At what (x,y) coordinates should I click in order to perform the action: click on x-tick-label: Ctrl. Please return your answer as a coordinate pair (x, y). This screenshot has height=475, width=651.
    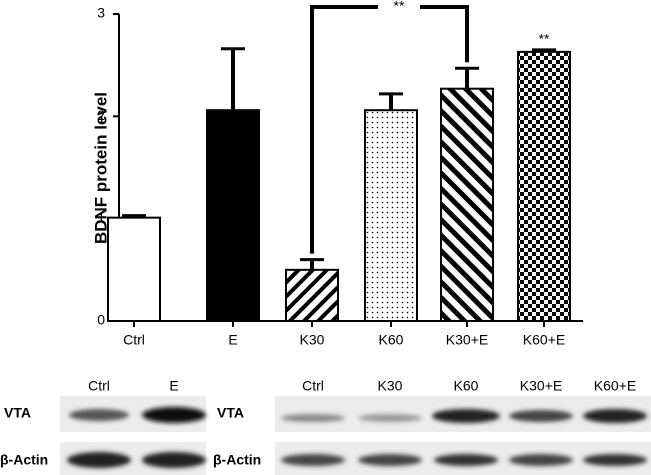
    Looking at the image, I should click on (134, 340).